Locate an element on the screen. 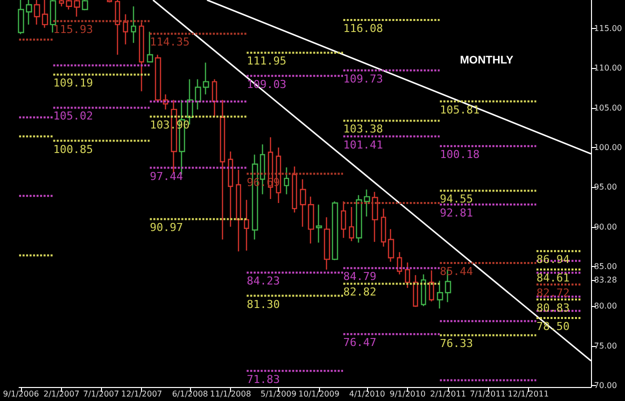 The width and height of the screenshot is (625, 401). y-tick-label: 80.00 is located at coordinates (605, 306).